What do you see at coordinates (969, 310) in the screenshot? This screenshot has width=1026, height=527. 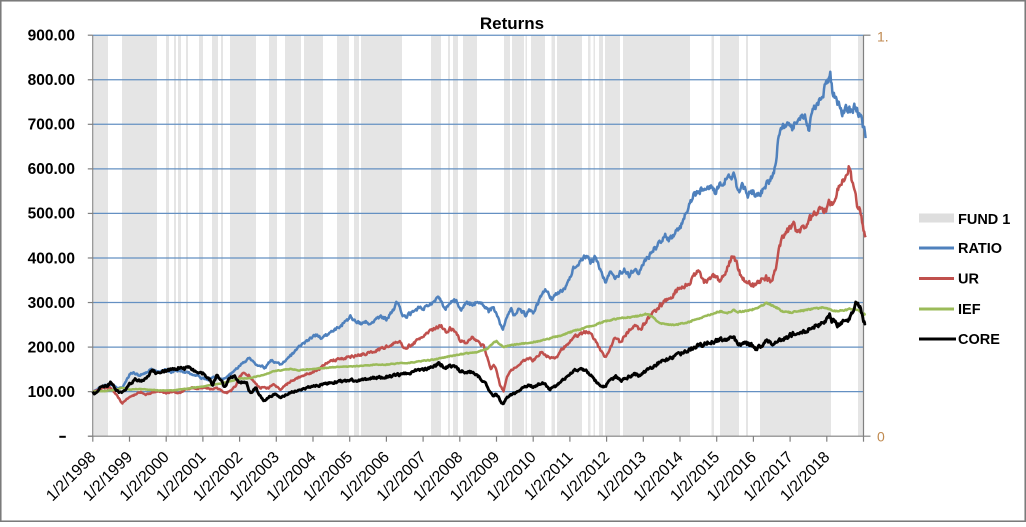 I see `svg-text: IEF` at bounding box center [969, 310].